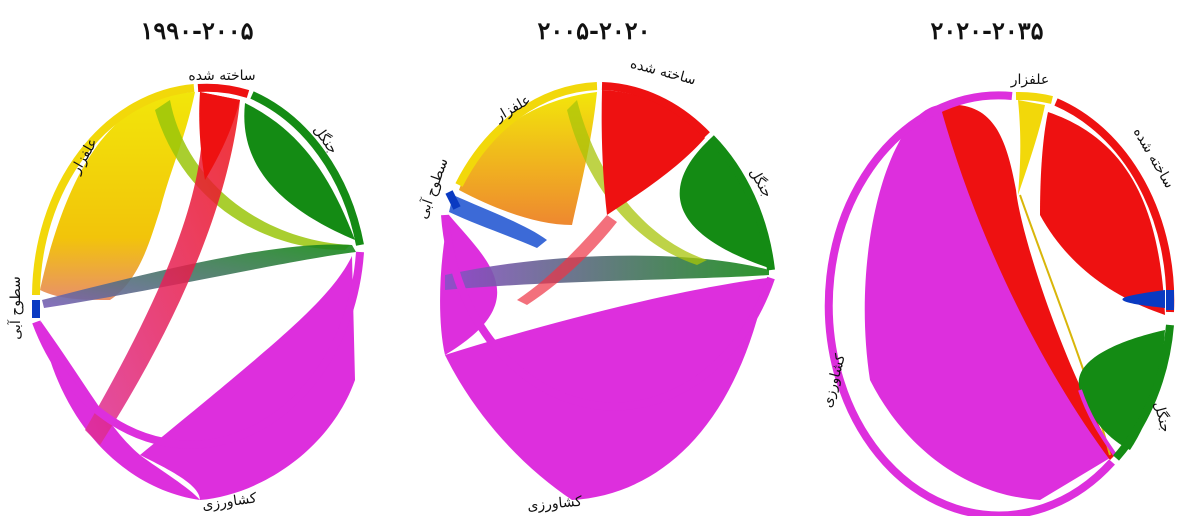 The height and width of the screenshot is (516, 1184). What do you see at coordinates (594, 30) in the screenshot?
I see `panel-title: ۲۰۰۵-۲۰۲۰` at bounding box center [594, 30].